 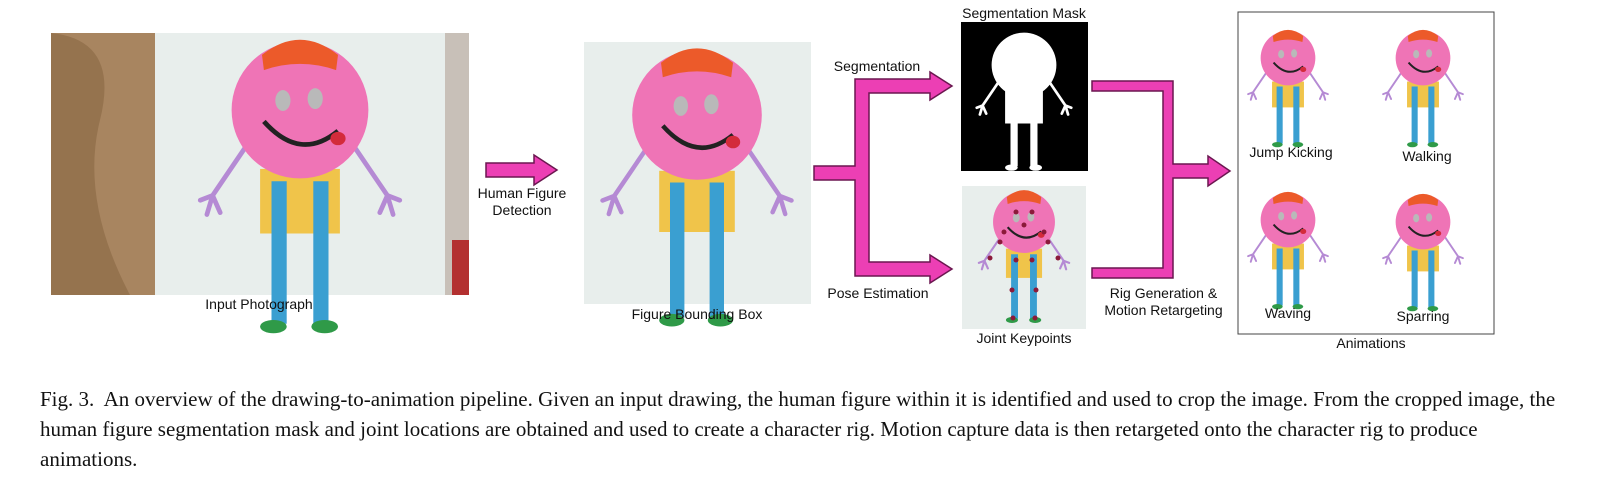 What do you see at coordinates (1024, 13) in the screenshot?
I see `segmentation-mask-label: Segmentation Mask` at bounding box center [1024, 13].